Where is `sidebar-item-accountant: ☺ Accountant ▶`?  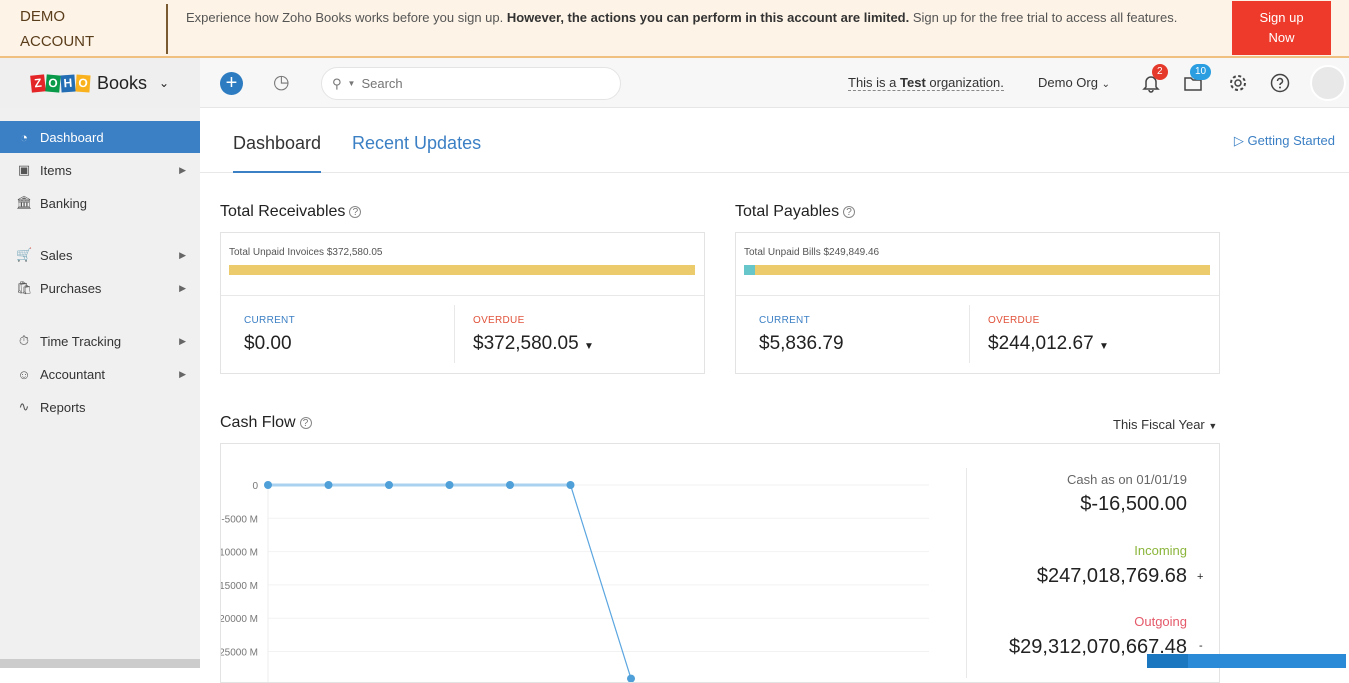 sidebar-item-accountant: ☺ Accountant ▶ is located at coordinates (100, 374).